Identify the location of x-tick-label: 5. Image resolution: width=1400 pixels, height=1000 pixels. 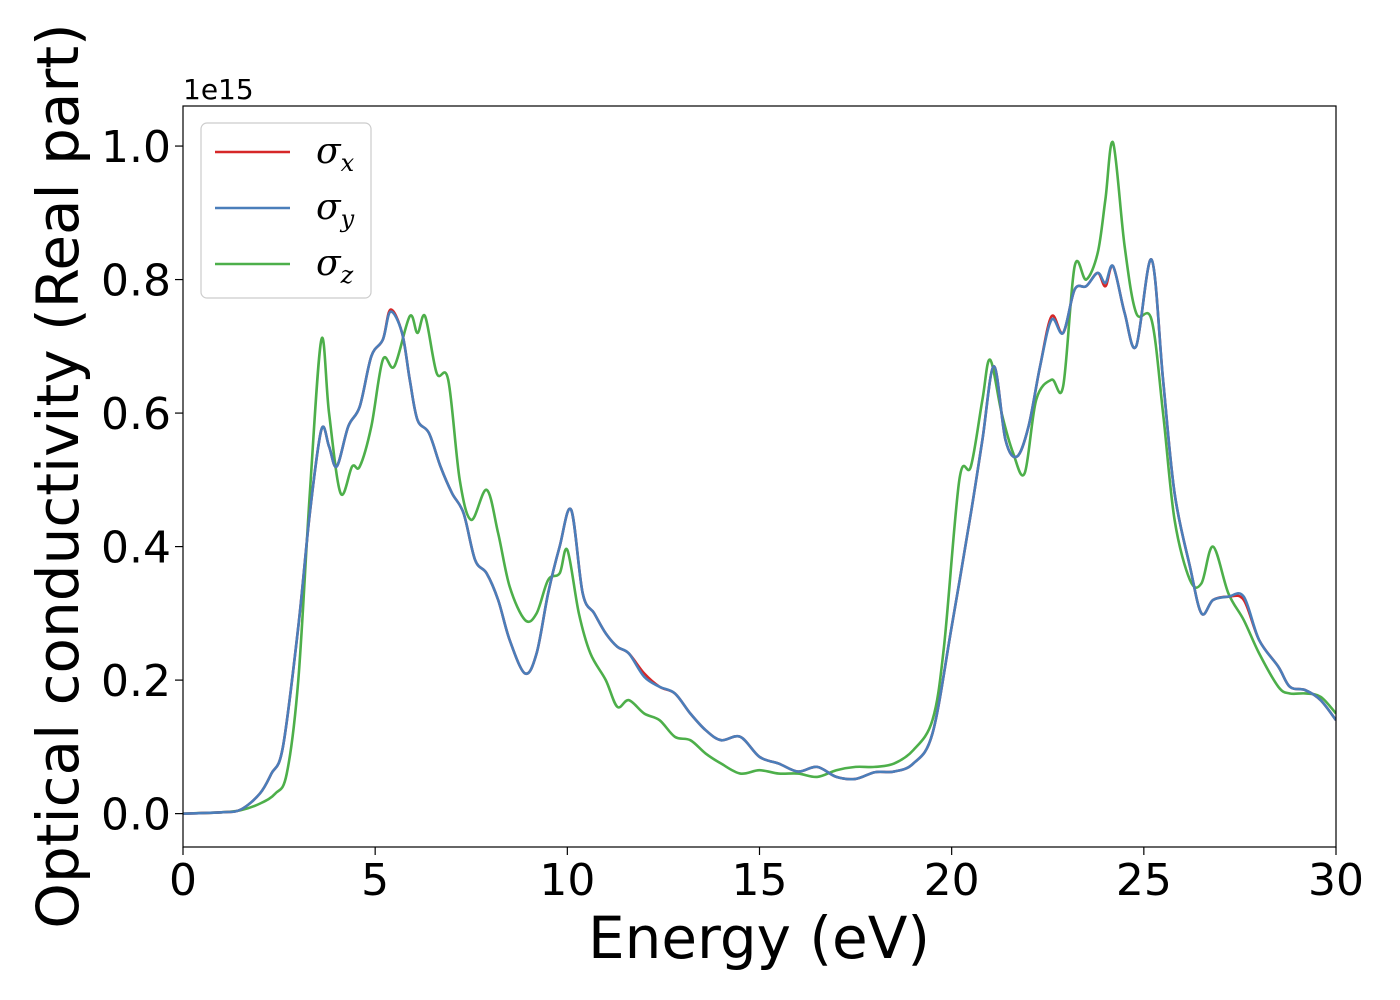
(375, 880).